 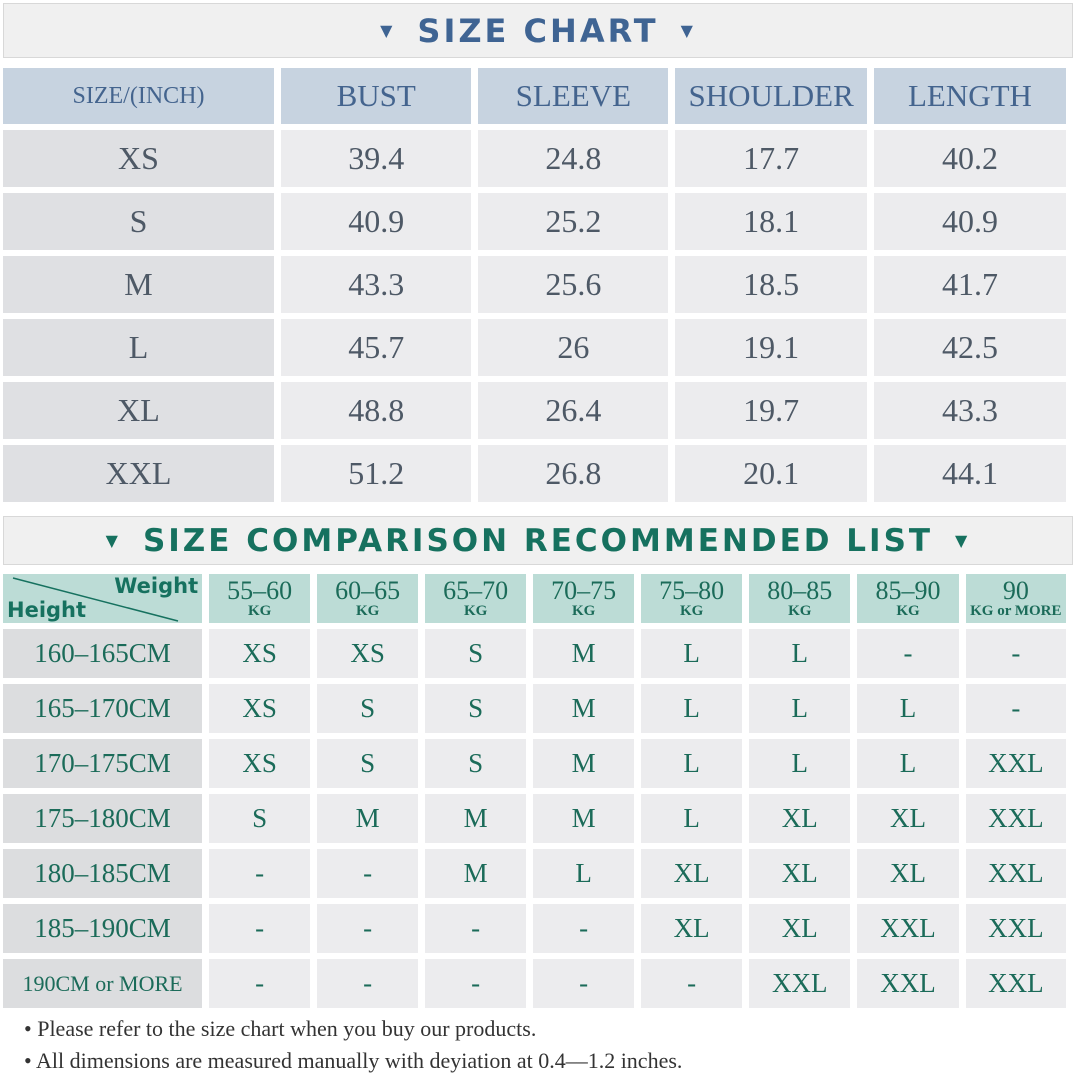 What do you see at coordinates (376, 473) in the screenshot?
I see `measure-cell: 51.2` at bounding box center [376, 473].